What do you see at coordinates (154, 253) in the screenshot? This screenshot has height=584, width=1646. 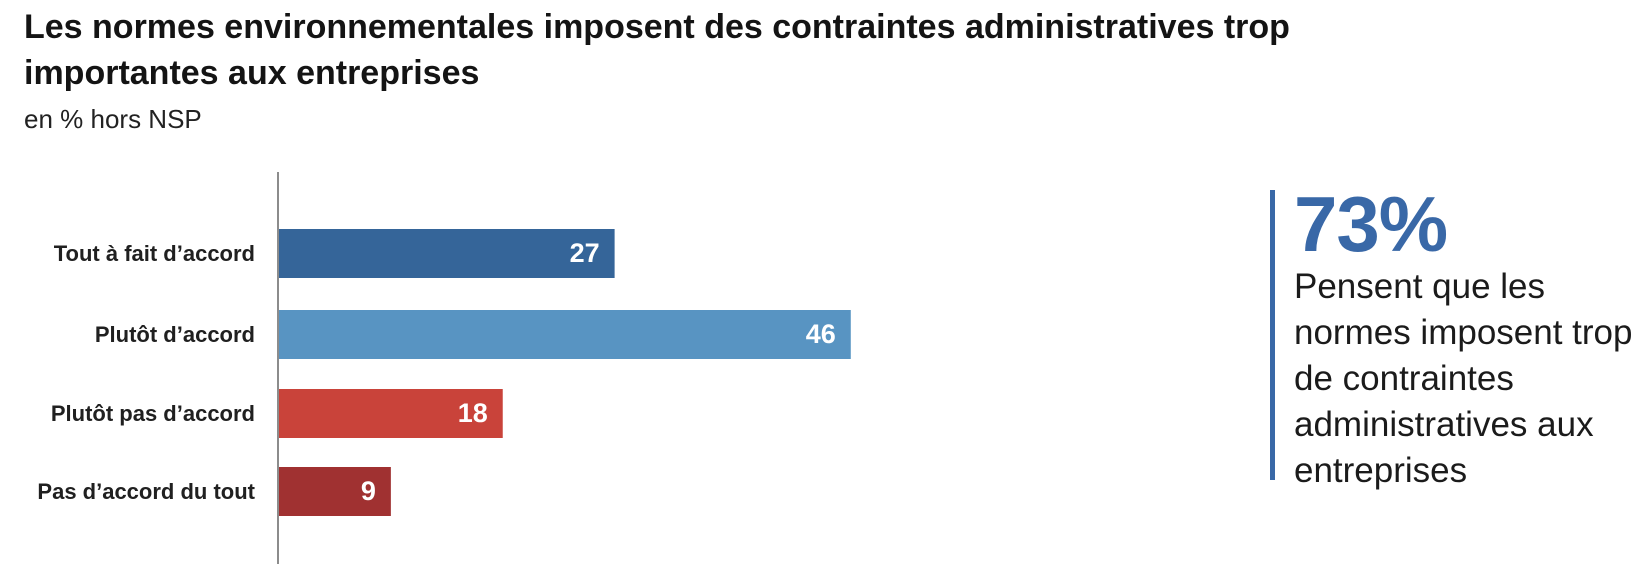 I see `category-label: Tout à fait d’accord` at bounding box center [154, 253].